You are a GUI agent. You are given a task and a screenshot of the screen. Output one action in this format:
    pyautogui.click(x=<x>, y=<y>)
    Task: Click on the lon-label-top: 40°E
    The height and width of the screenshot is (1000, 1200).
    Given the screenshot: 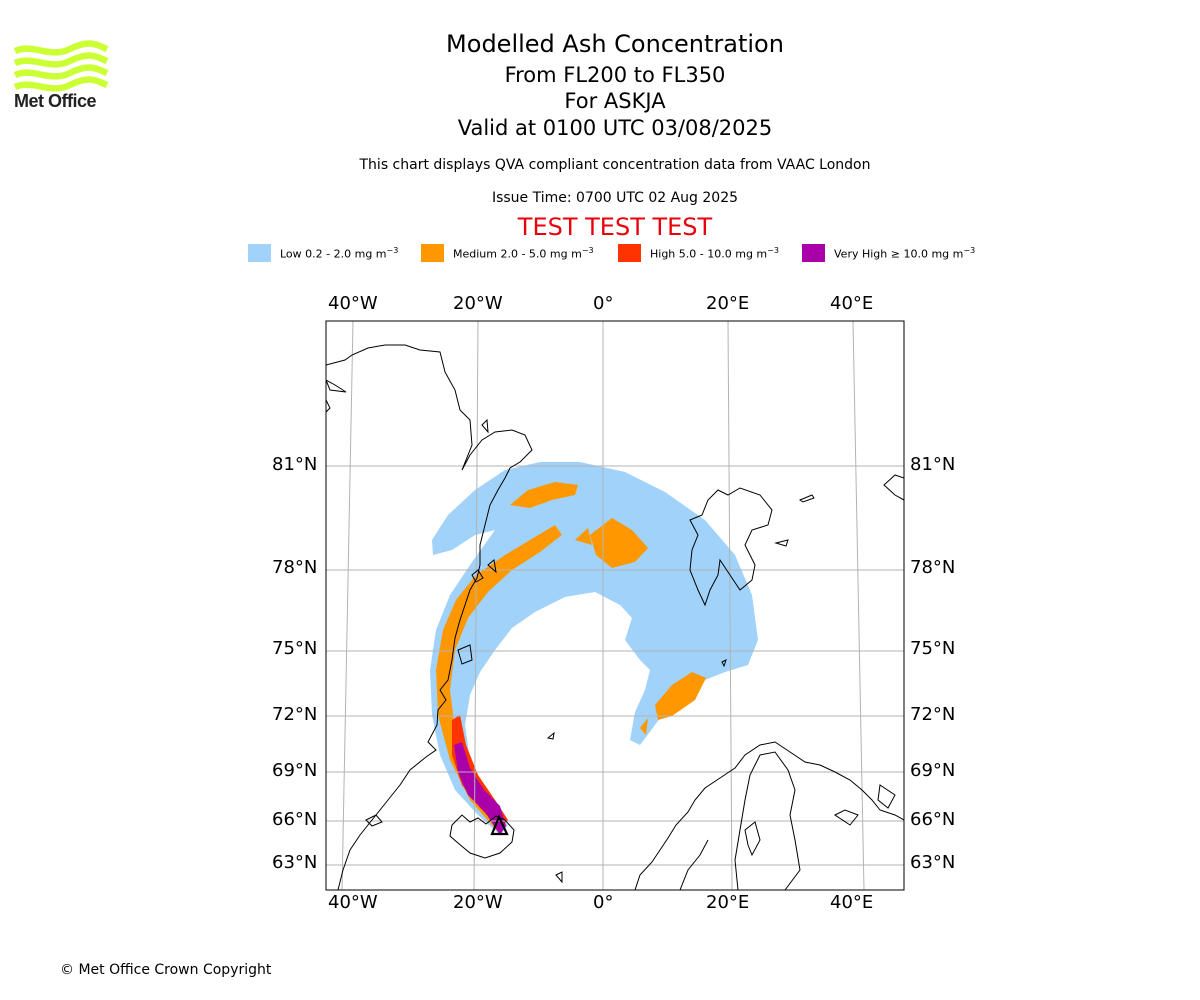 What is the action you would take?
    pyautogui.click(x=852, y=303)
    